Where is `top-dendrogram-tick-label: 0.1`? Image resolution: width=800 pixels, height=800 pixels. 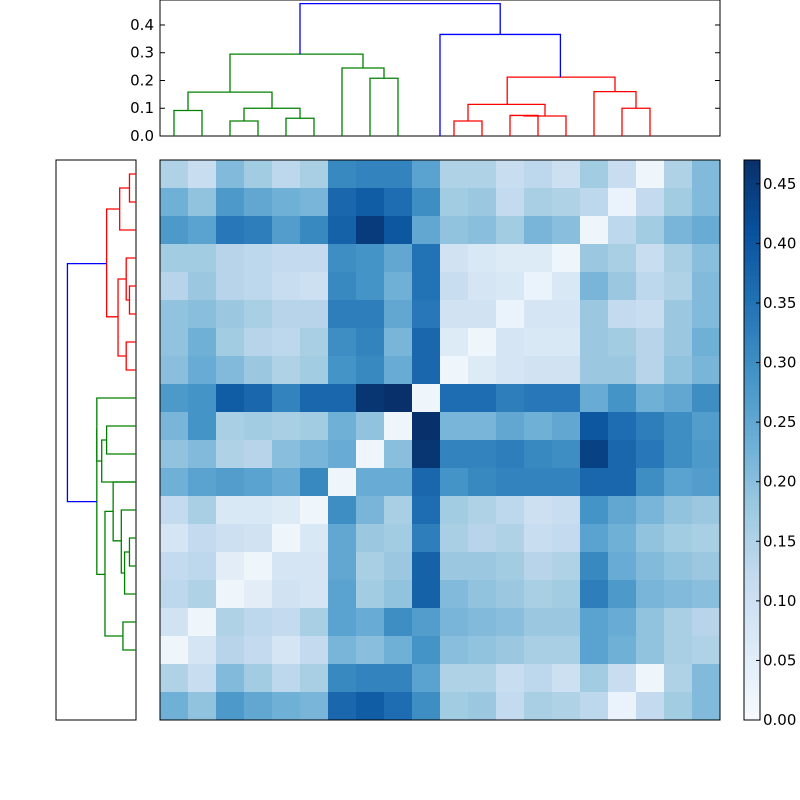 top-dendrogram-tick-label: 0.1 is located at coordinates (142, 108).